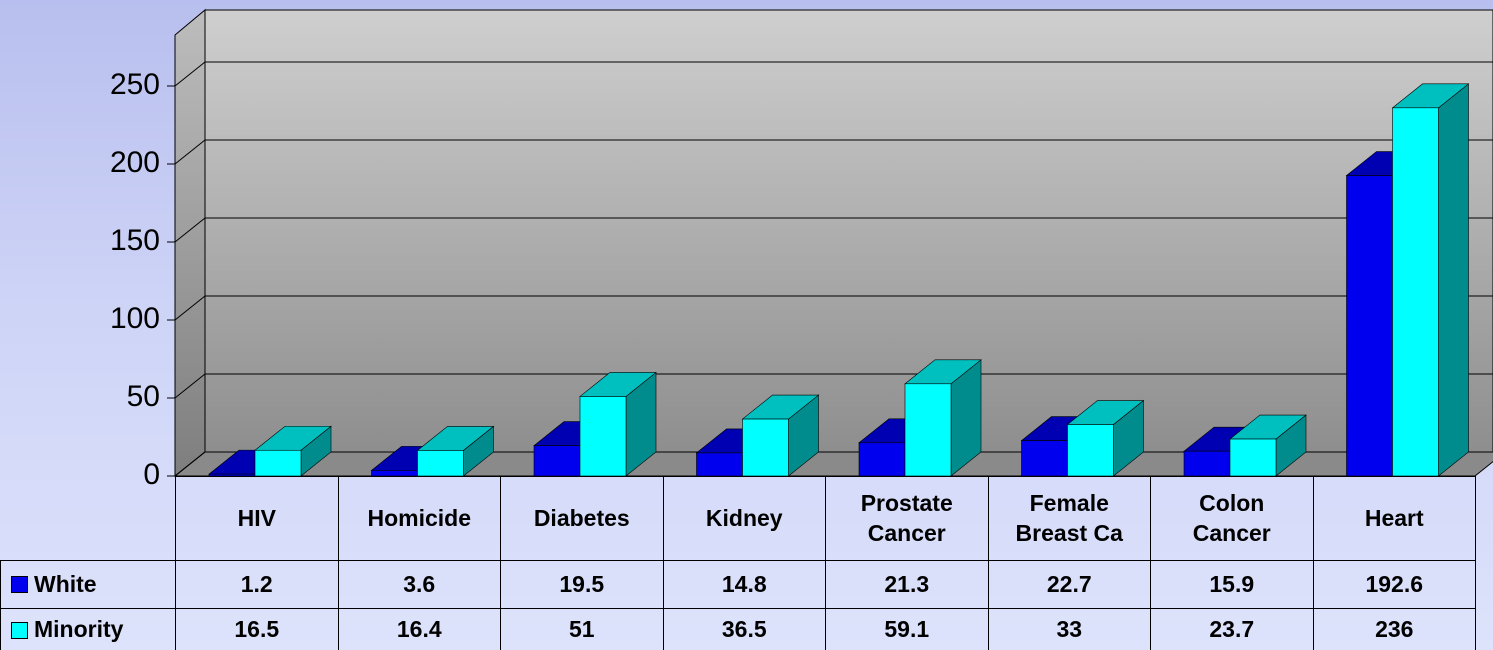 The height and width of the screenshot is (650, 1493). I want to click on y-tick-label: 150, so click(135, 240).